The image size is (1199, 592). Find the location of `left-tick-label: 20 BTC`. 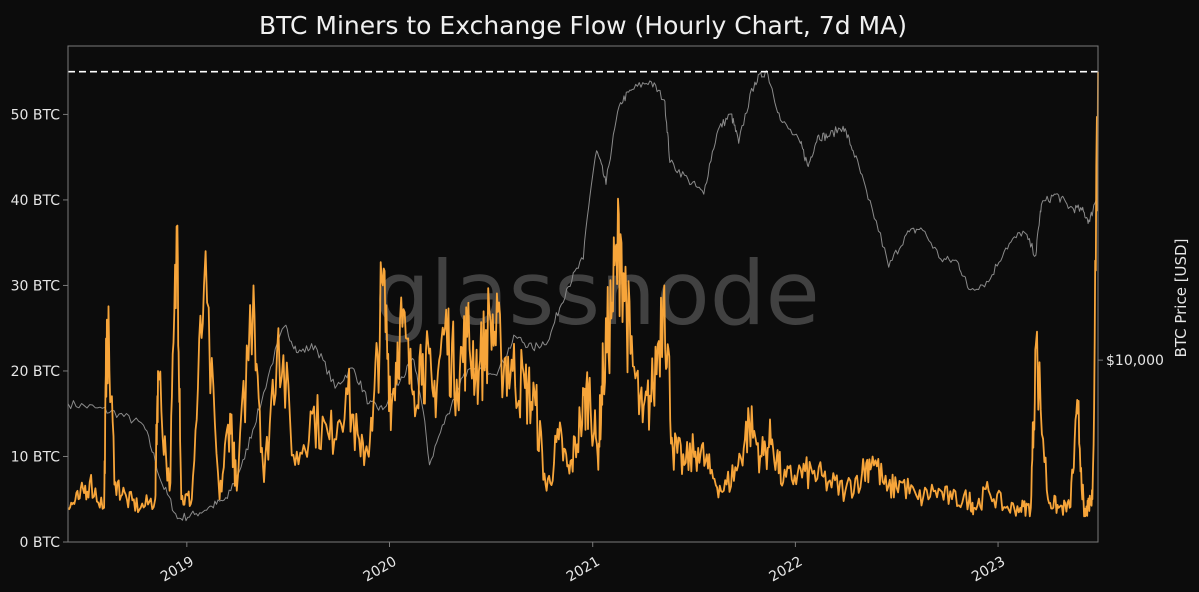

left-tick-label: 20 BTC is located at coordinates (36, 372).